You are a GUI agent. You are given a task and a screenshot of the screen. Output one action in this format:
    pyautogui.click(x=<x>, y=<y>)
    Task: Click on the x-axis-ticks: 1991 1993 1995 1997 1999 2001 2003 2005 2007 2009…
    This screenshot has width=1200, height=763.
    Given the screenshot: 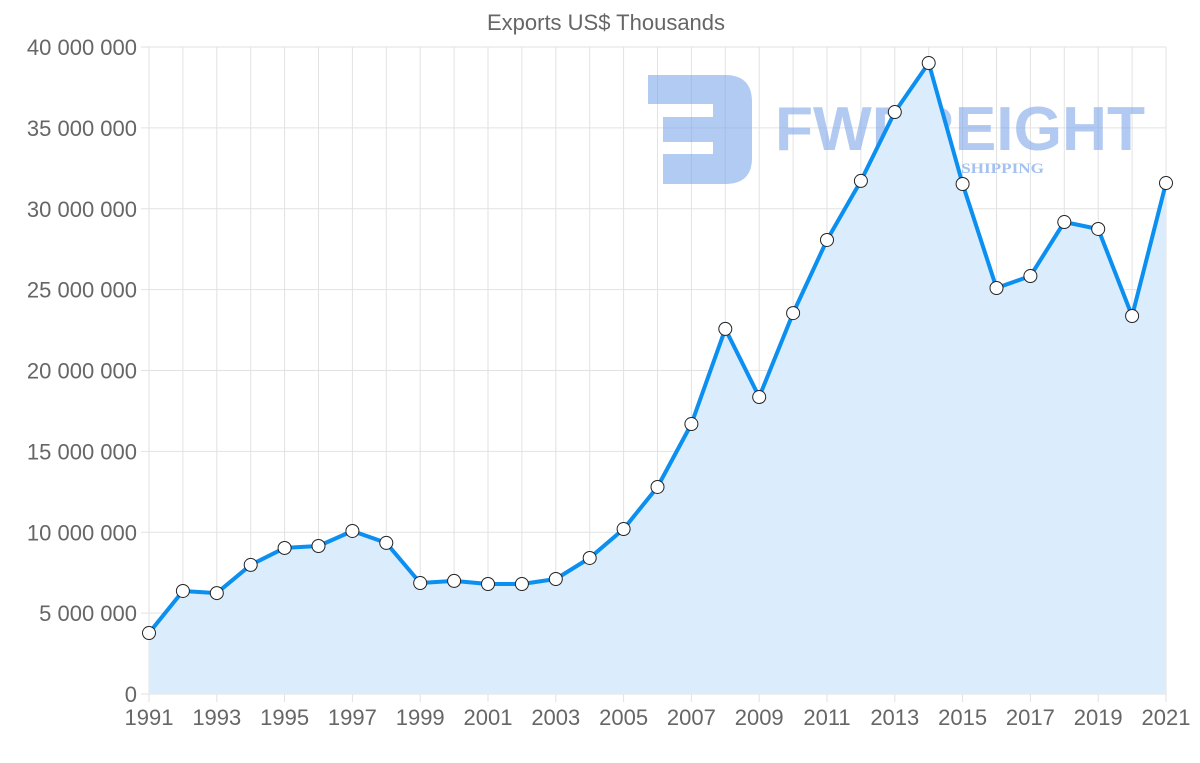 What is the action you would take?
    pyautogui.click(x=658, y=717)
    